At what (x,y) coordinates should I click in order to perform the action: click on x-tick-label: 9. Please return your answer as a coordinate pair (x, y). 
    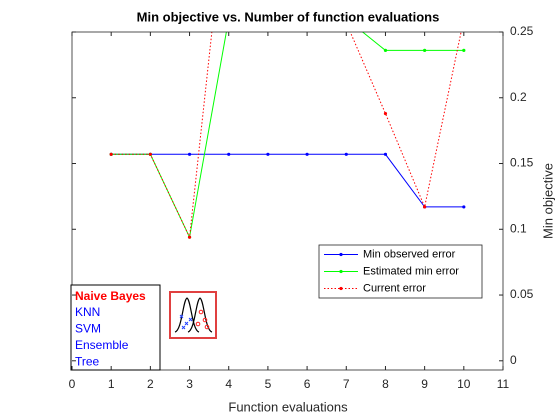
    Looking at the image, I should click on (424, 384).